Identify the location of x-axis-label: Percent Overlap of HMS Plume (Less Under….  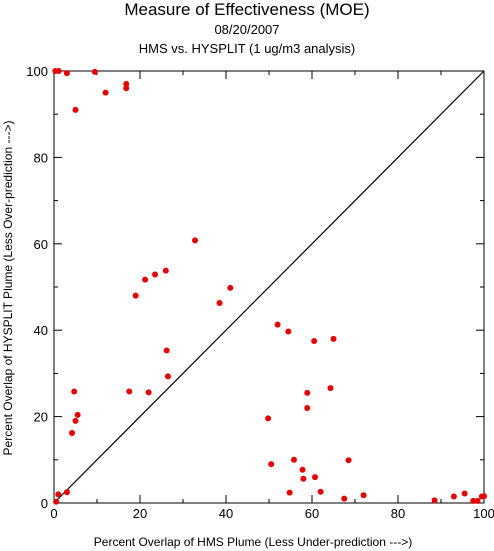
(253, 542).